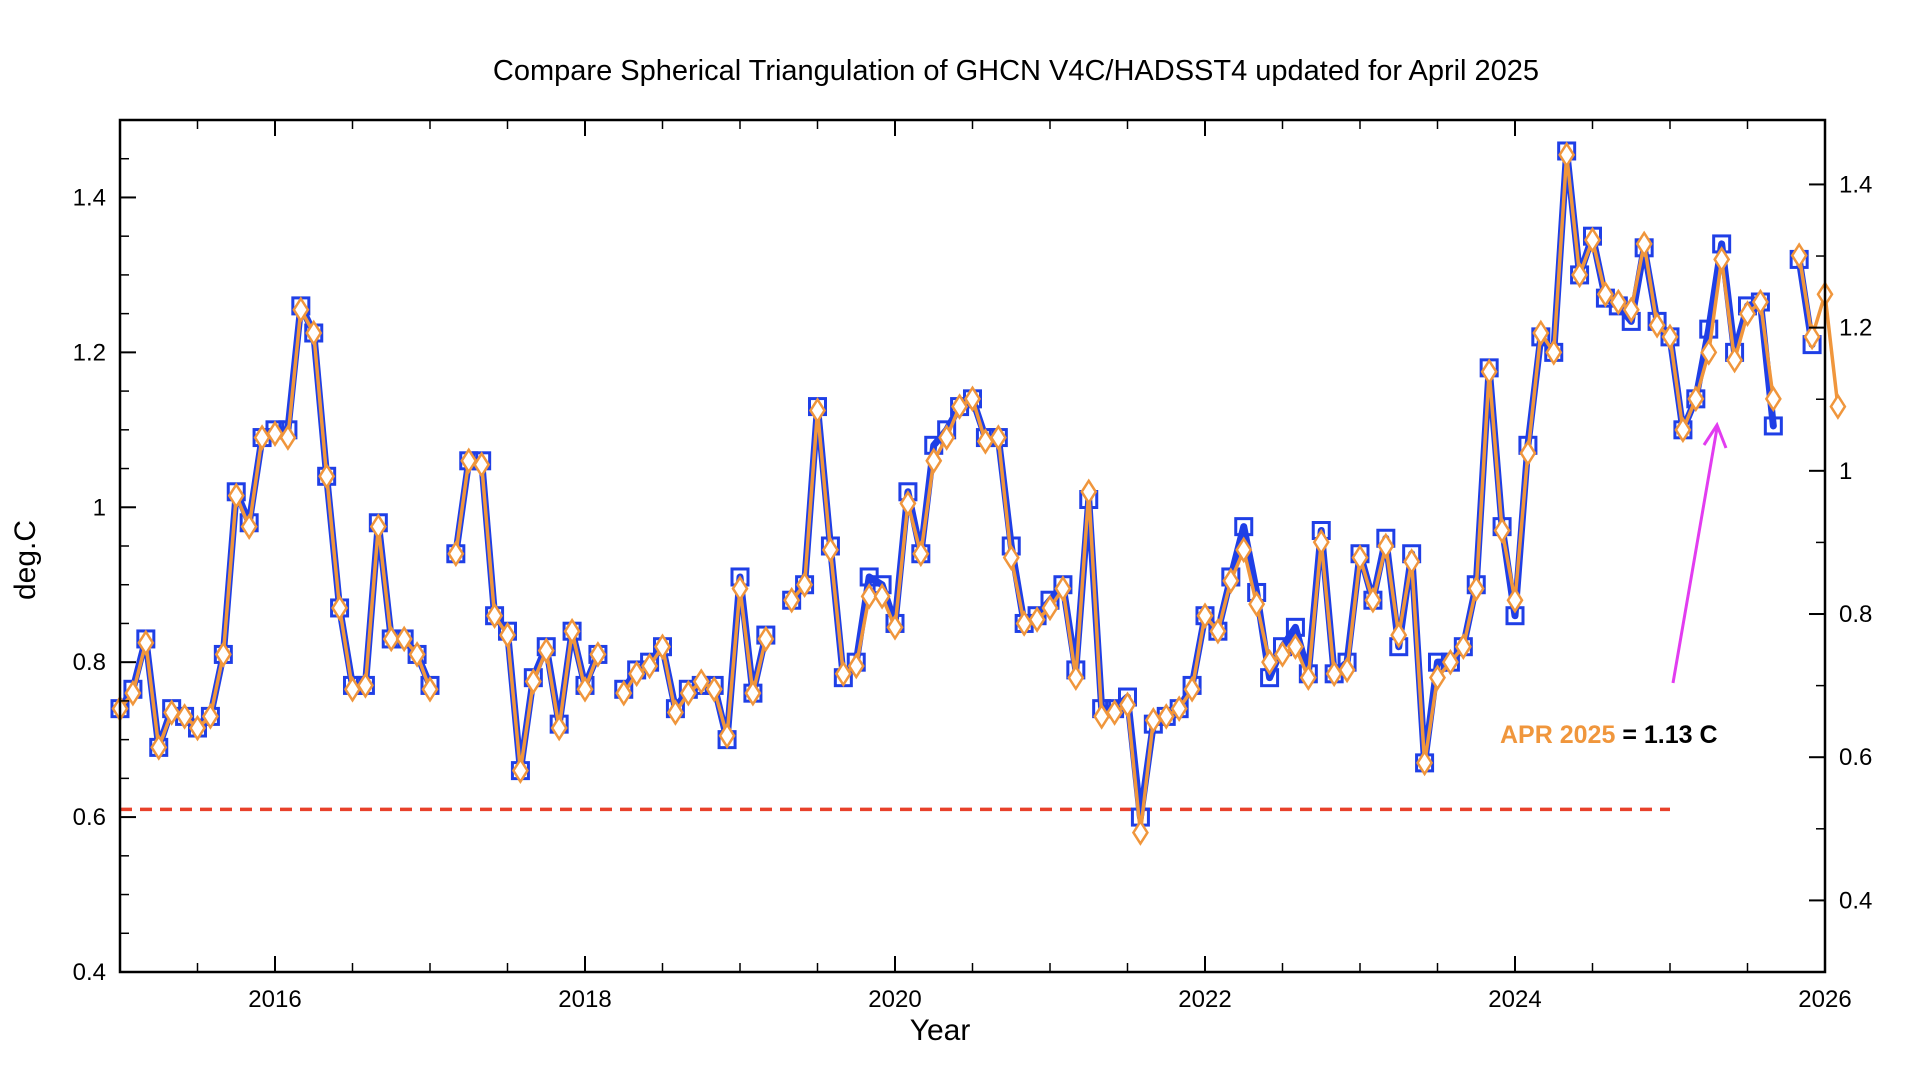 This screenshot has height=1077, width=1920. What do you see at coordinates (274, 999) in the screenshot?
I see `x-tick-label: 2016` at bounding box center [274, 999].